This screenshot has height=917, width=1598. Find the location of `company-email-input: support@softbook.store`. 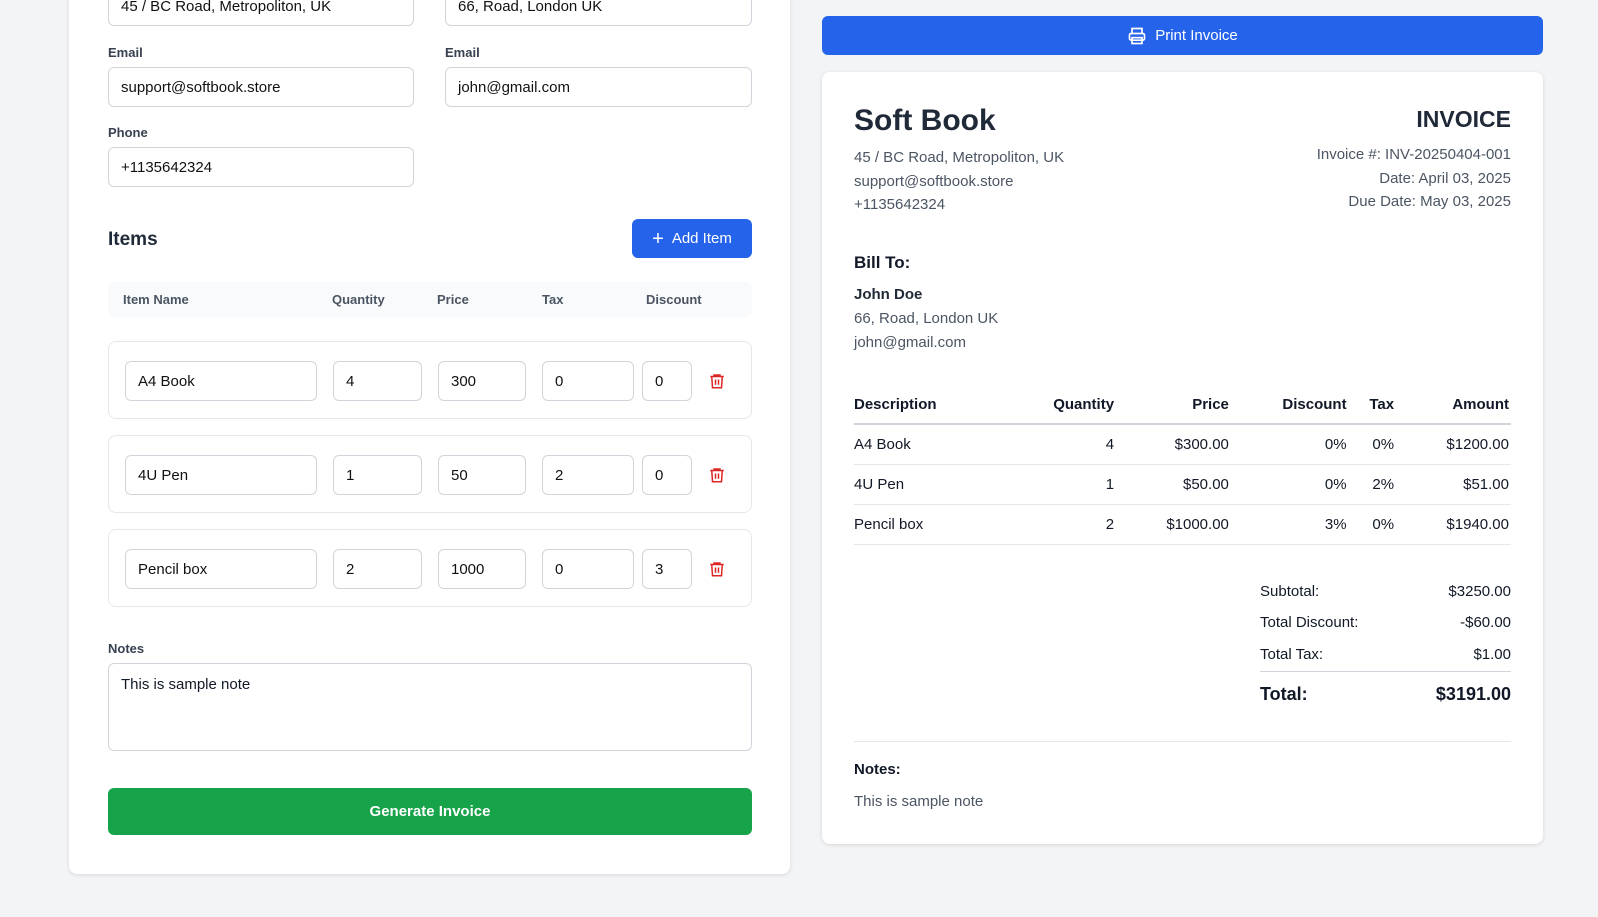

company-email-input: support@softbook.store is located at coordinates (261, 87).